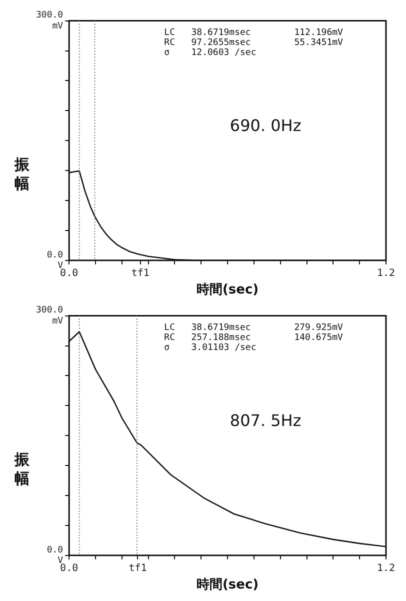 Image resolution: width=406 pixels, height=601 pixels. Describe the element at coordinates (254, 337) in the screenshot. I see `annotation: RC 257.188msec 140.675mV` at that location.